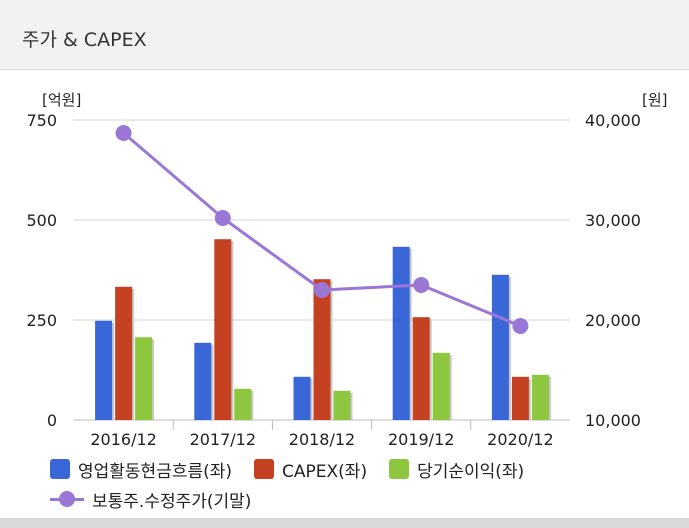 The height and width of the screenshot is (528, 689). What do you see at coordinates (655, 100) in the screenshot?
I see `right-axis-unit: [원]` at bounding box center [655, 100].